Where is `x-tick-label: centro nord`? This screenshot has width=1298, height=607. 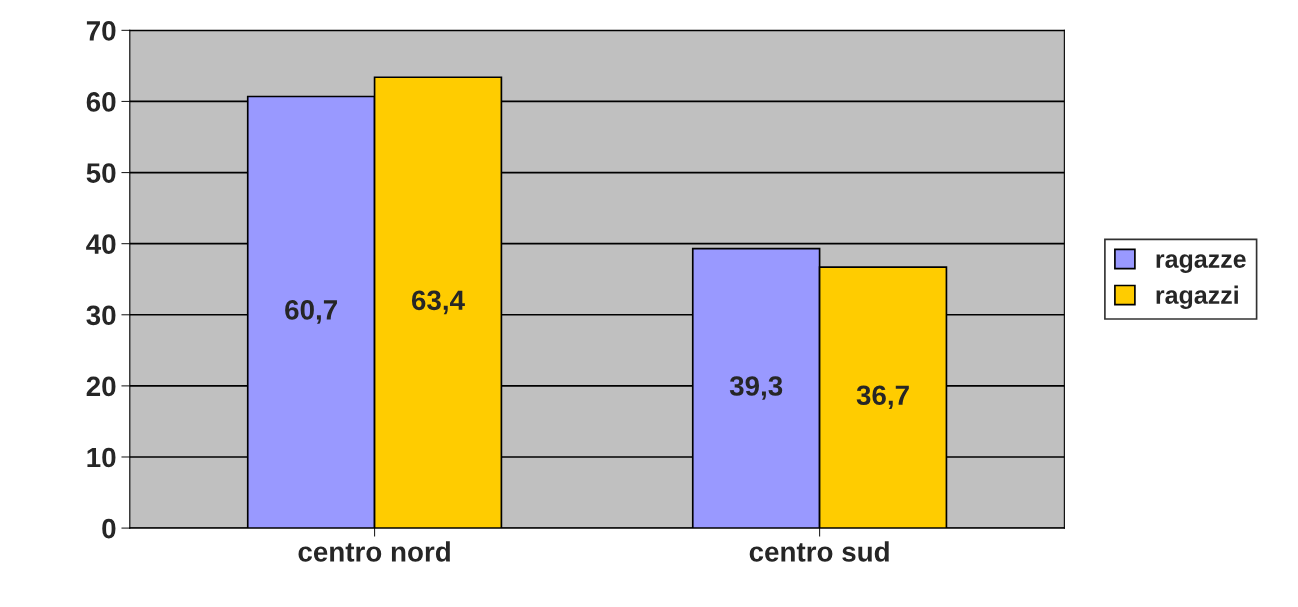
x-tick-label: centro nord is located at coordinates (374, 551).